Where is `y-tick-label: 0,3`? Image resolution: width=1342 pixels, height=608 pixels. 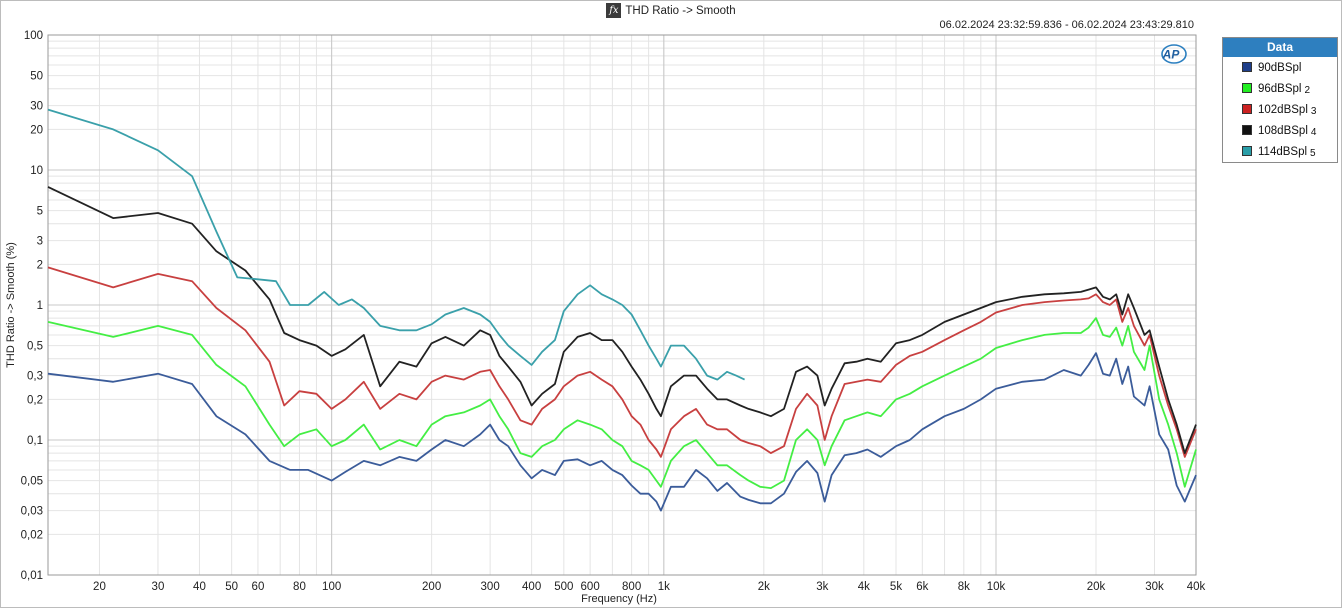 y-tick-label: 0,3 is located at coordinates (35, 377).